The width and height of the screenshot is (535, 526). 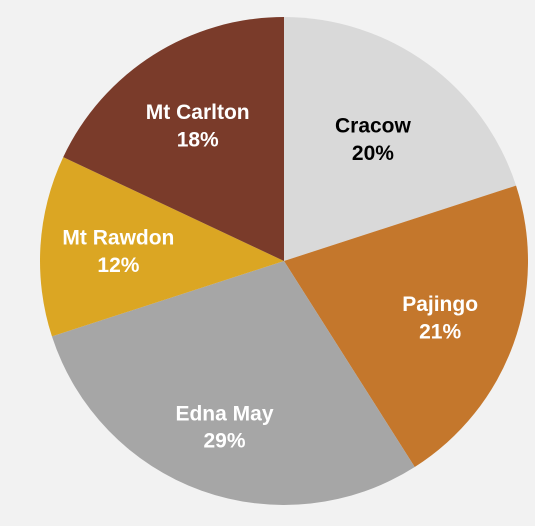 What do you see at coordinates (373, 126) in the screenshot?
I see `slice-name-cracow: Cracow` at bounding box center [373, 126].